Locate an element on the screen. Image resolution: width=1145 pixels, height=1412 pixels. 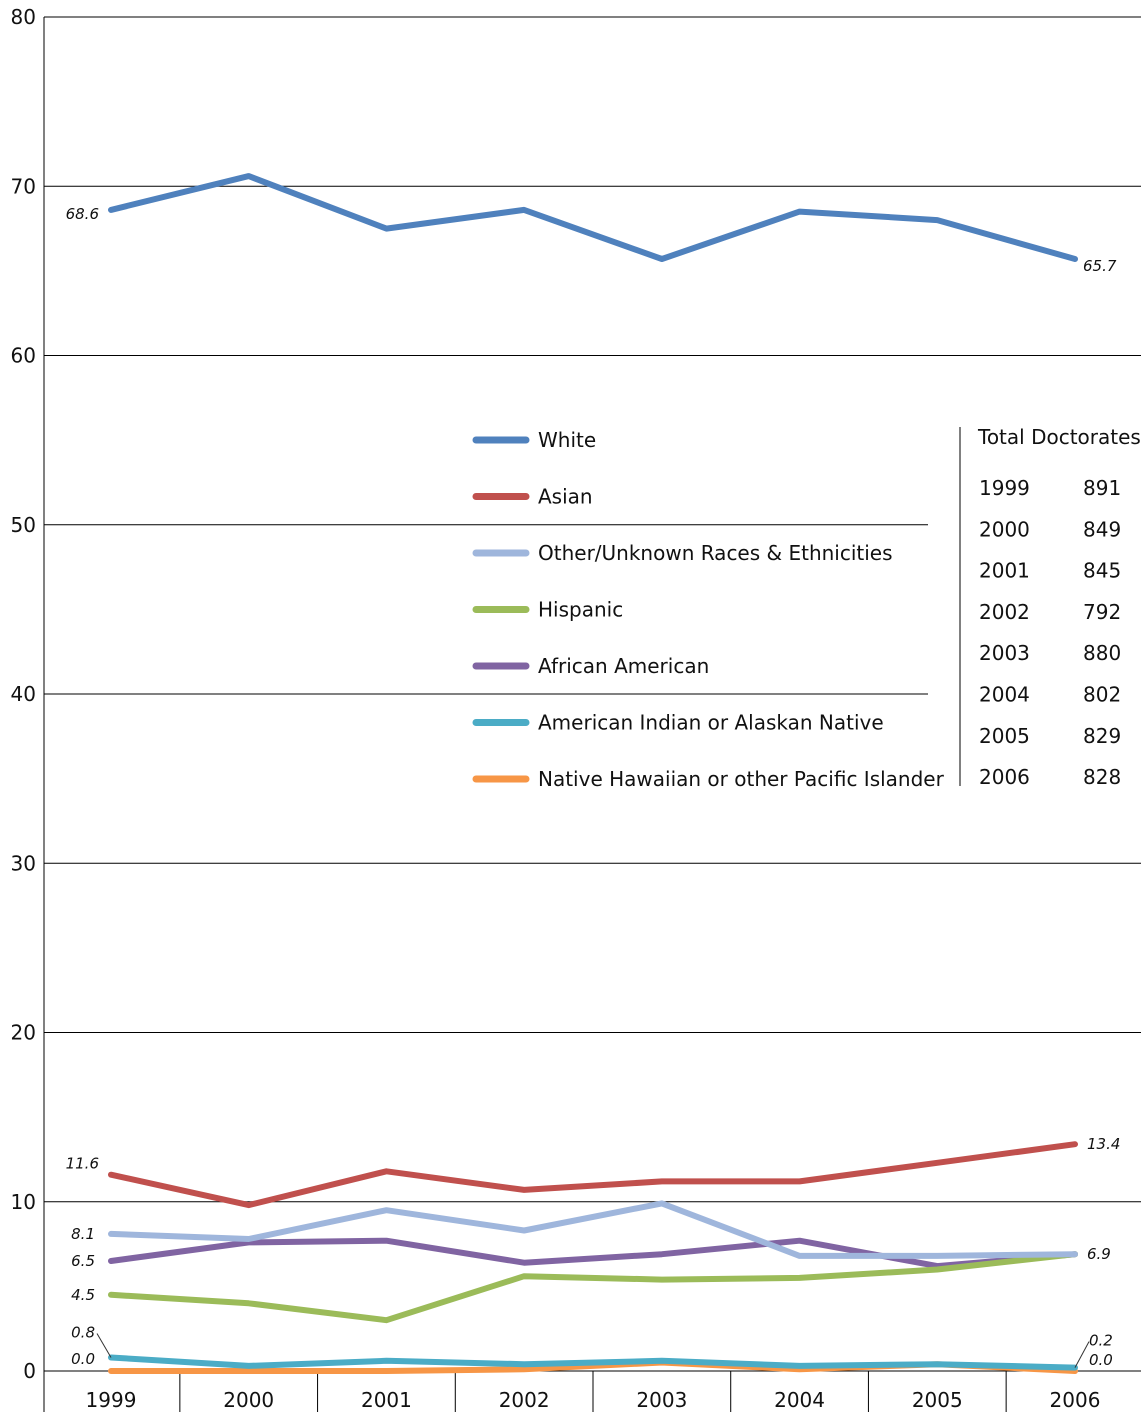
table-title: Total Doctorates is located at coordinates (1059, 437).